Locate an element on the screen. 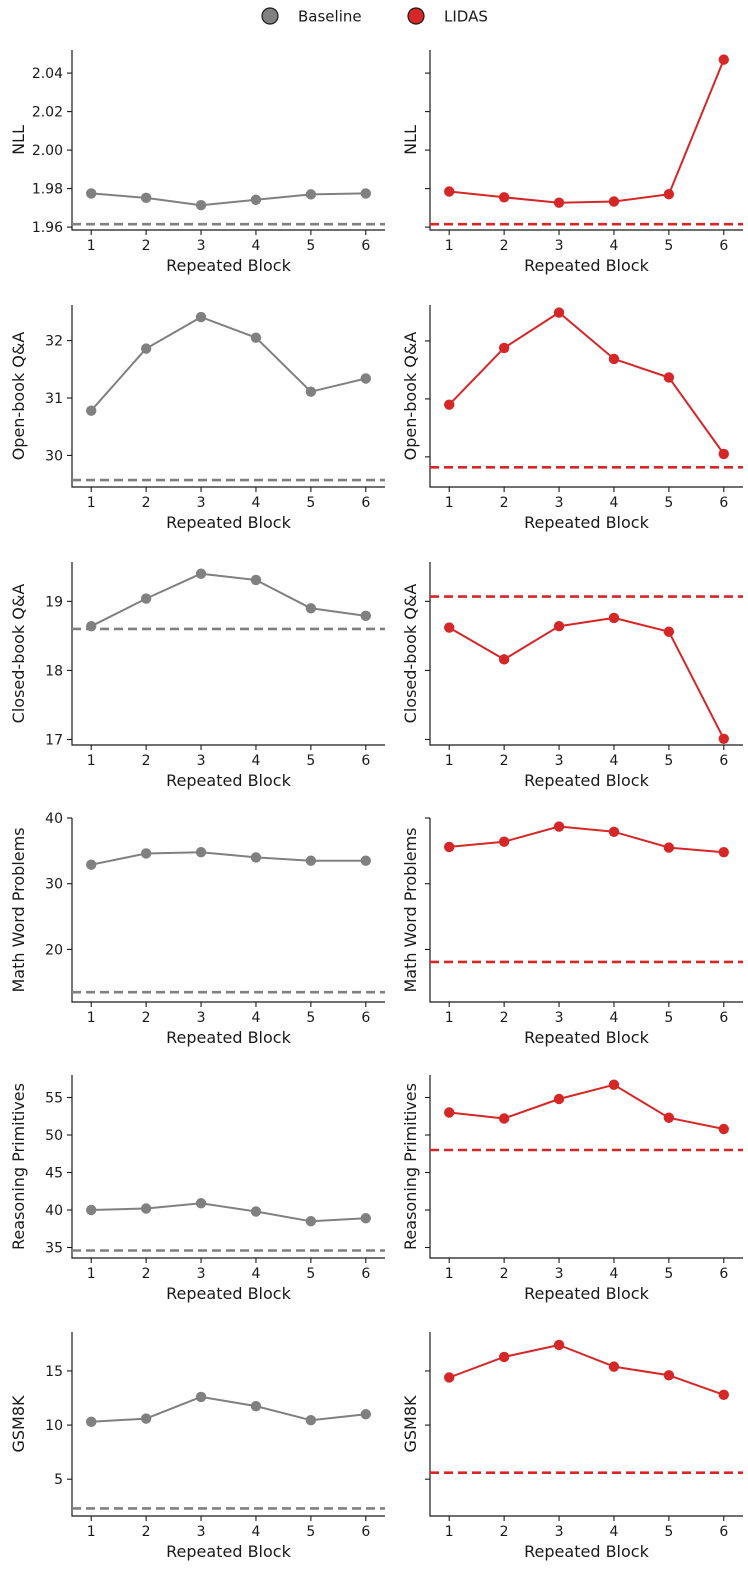 This screenshot has height=1572, width=748. legend-marker-baseline is located at coordinates (270, 16).